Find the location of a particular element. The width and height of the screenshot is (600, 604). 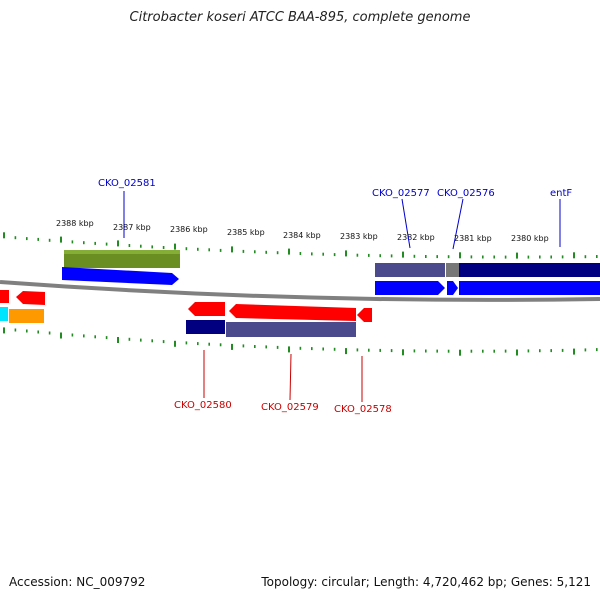

scale-label: 2385 kbp is located at coordinates (246, 232).